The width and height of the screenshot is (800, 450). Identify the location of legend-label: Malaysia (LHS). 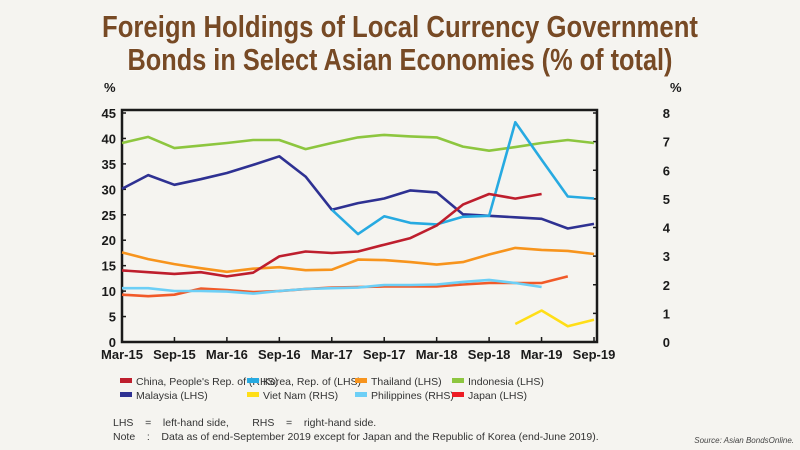
(172, 396).